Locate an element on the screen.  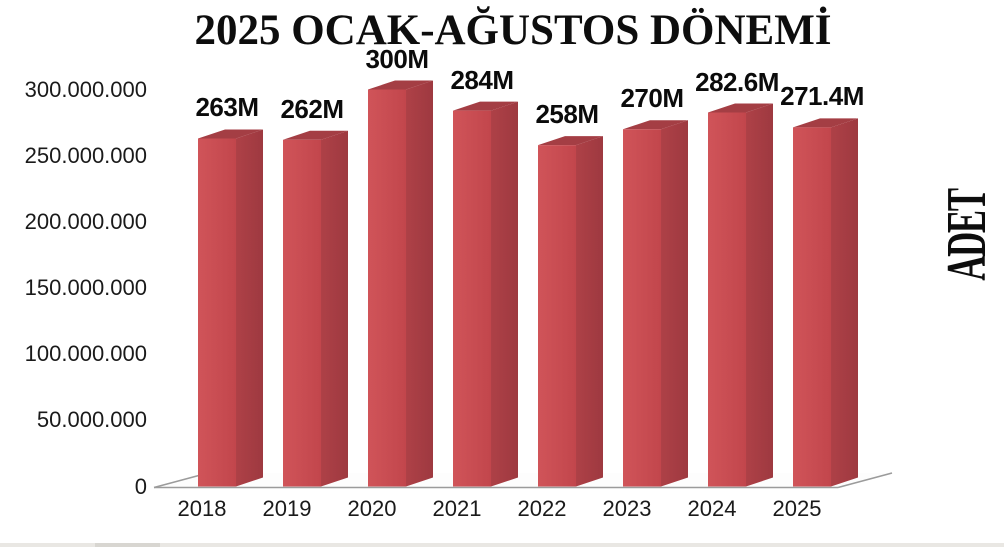
bar-value-label-2023: 270M is located at coordinates (652, 98).